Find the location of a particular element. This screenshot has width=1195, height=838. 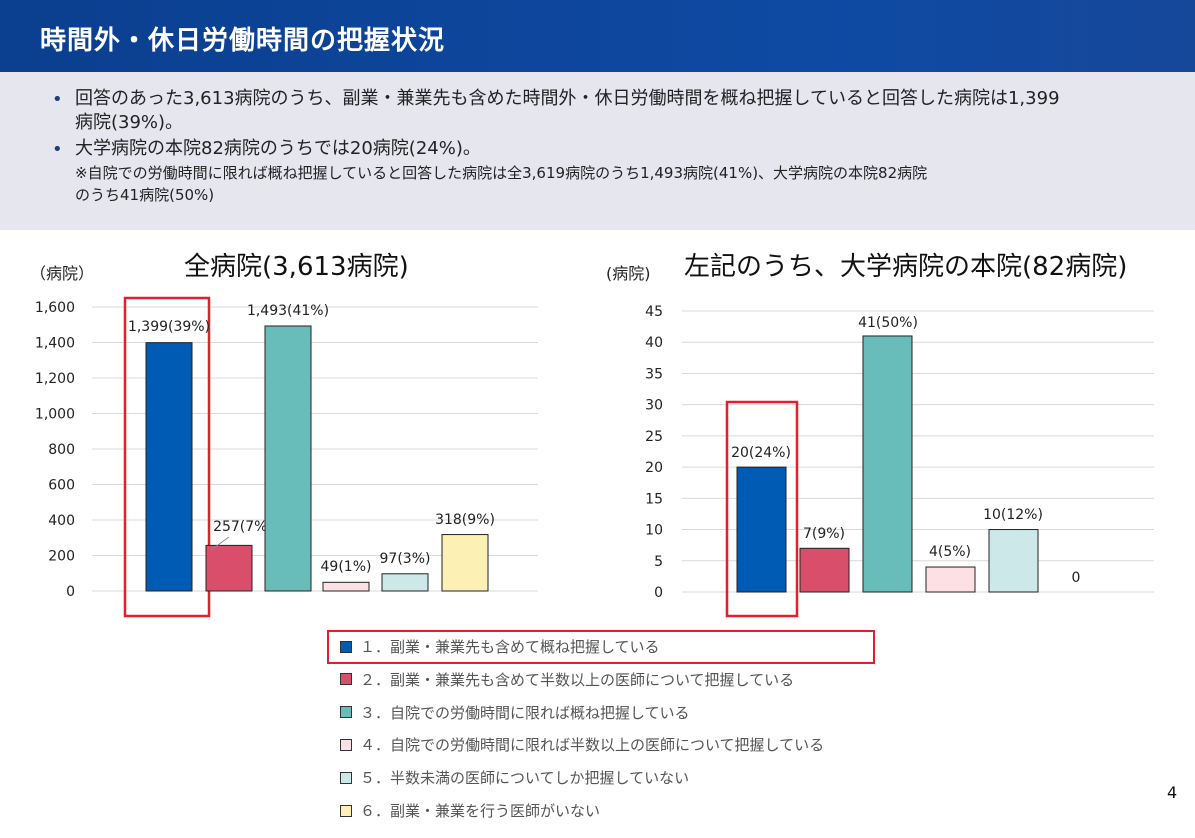

legend-item-2: ２．副業・兼業先も含めて半数以上の医師について把握している is located at coordinates (567, 679).